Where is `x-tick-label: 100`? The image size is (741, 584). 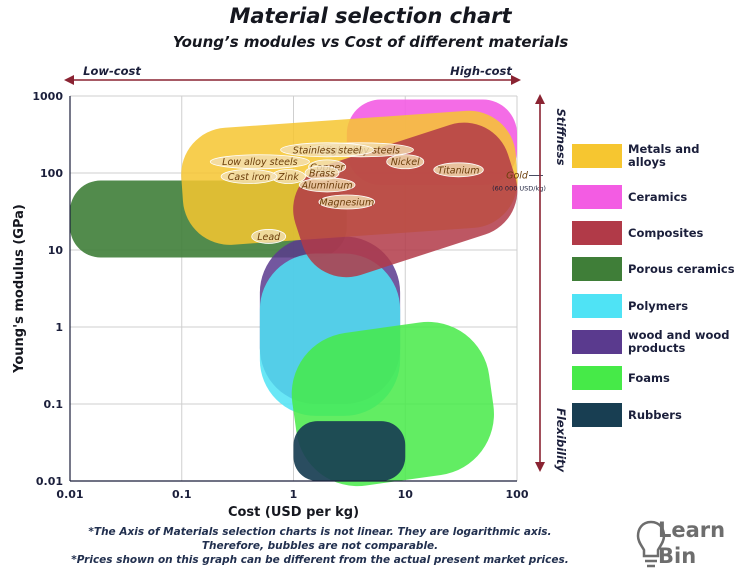
x-tick-label: 100 is located at coordinates (517, 494).